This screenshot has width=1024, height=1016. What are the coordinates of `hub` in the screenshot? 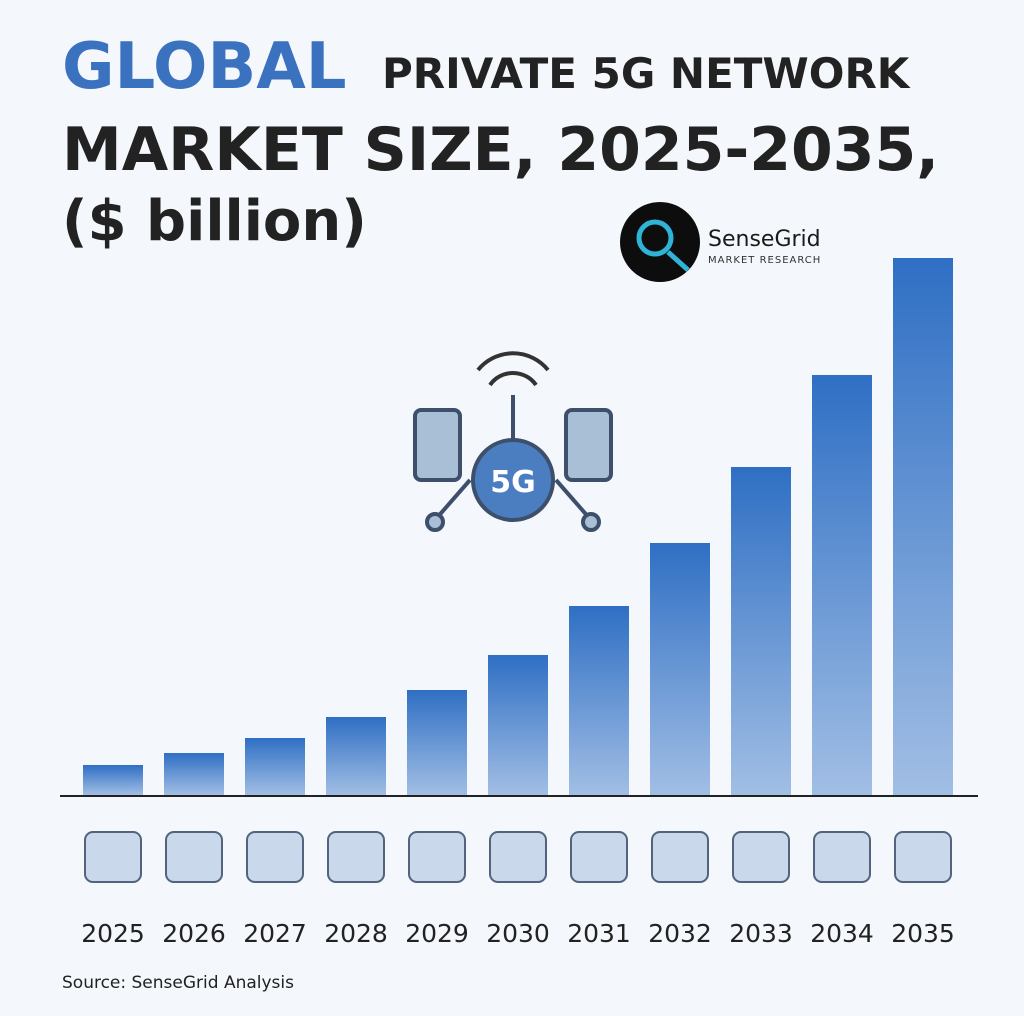 It's located at (513, 480).